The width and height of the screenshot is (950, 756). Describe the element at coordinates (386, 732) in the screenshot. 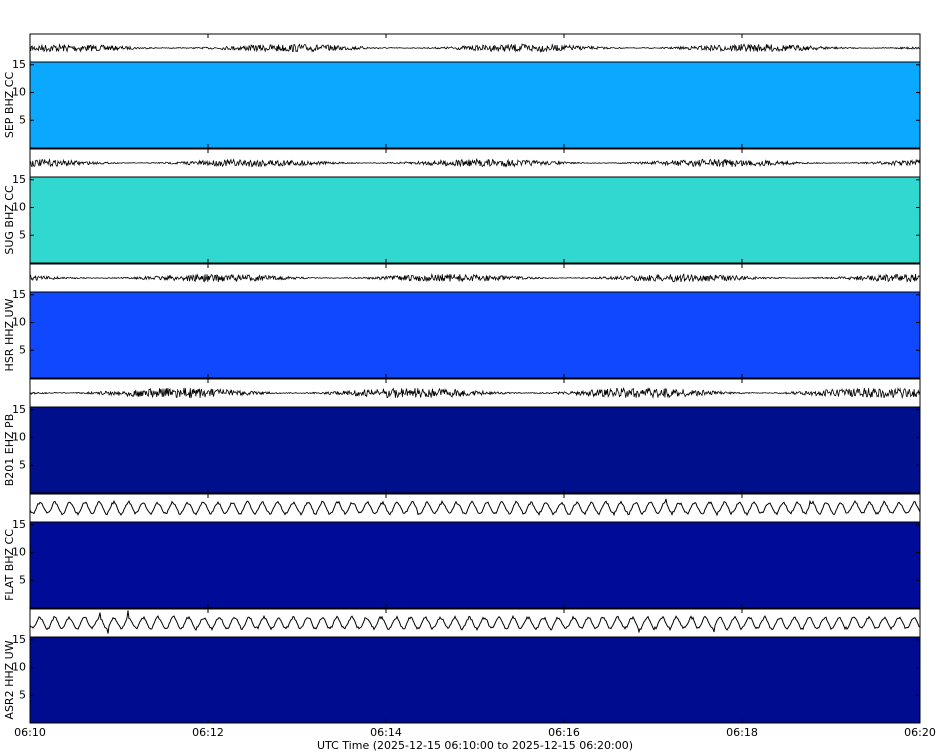

I see `x-tick-label: 06:14` at that location.